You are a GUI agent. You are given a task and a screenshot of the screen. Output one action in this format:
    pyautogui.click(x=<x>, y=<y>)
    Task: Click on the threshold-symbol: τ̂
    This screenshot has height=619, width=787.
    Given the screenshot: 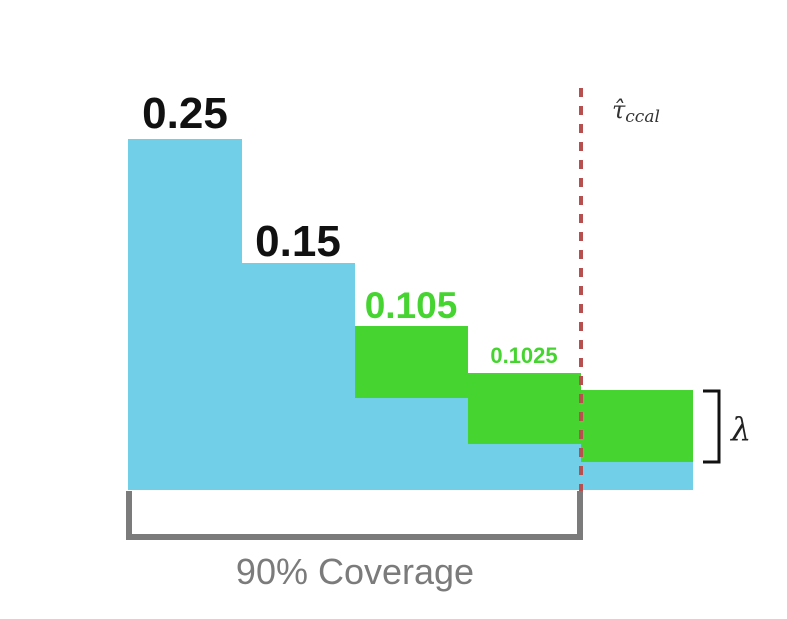 What is the action you would take?
    pyautogui.click(x=619, y=110)
    